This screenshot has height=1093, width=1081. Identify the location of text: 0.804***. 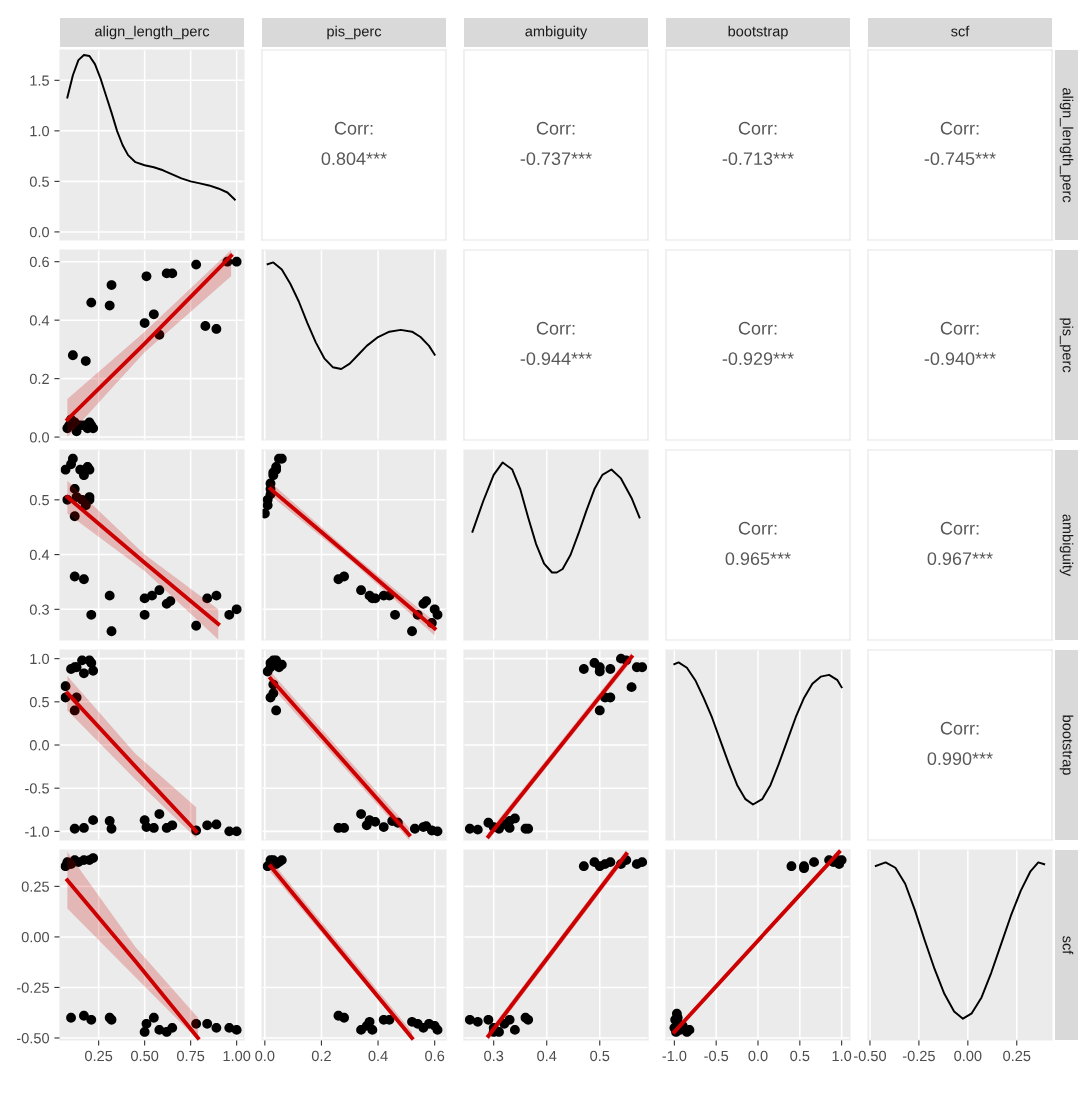
(354, 159).